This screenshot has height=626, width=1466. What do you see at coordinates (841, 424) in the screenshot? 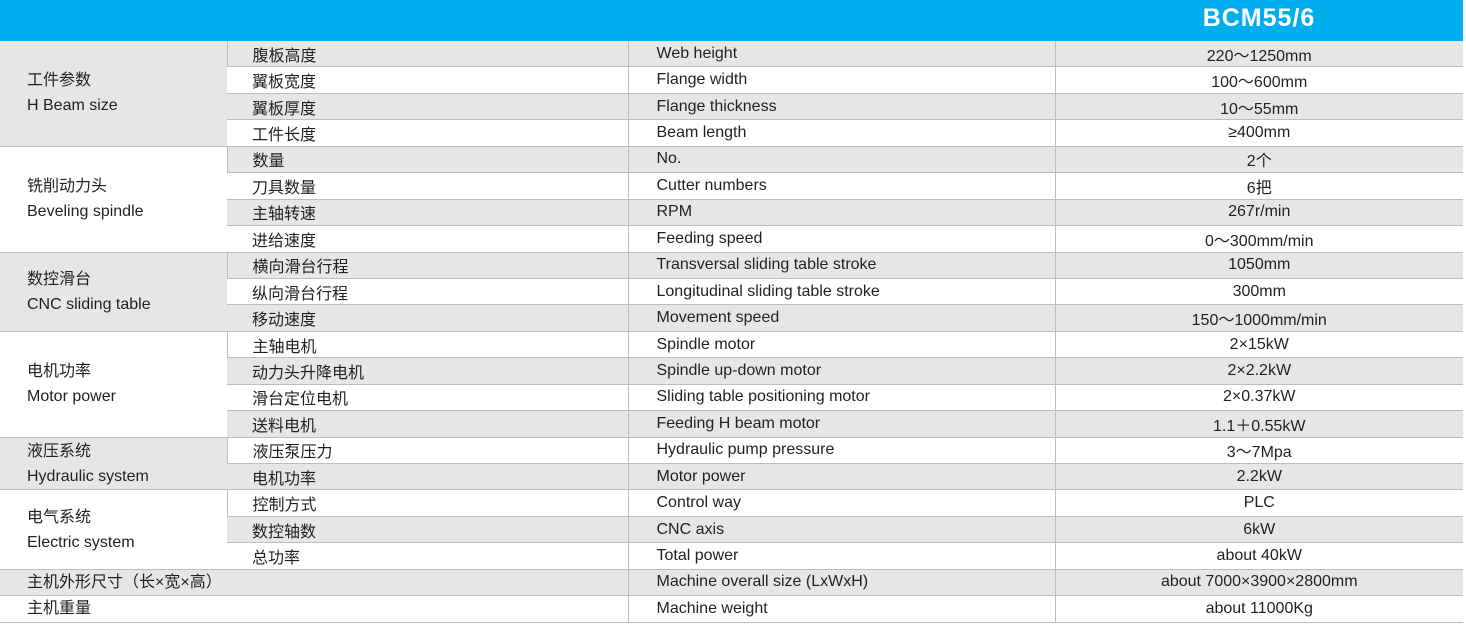
I see `param-name-en: Feeding H beam motor` at bounding box center [841, 424].